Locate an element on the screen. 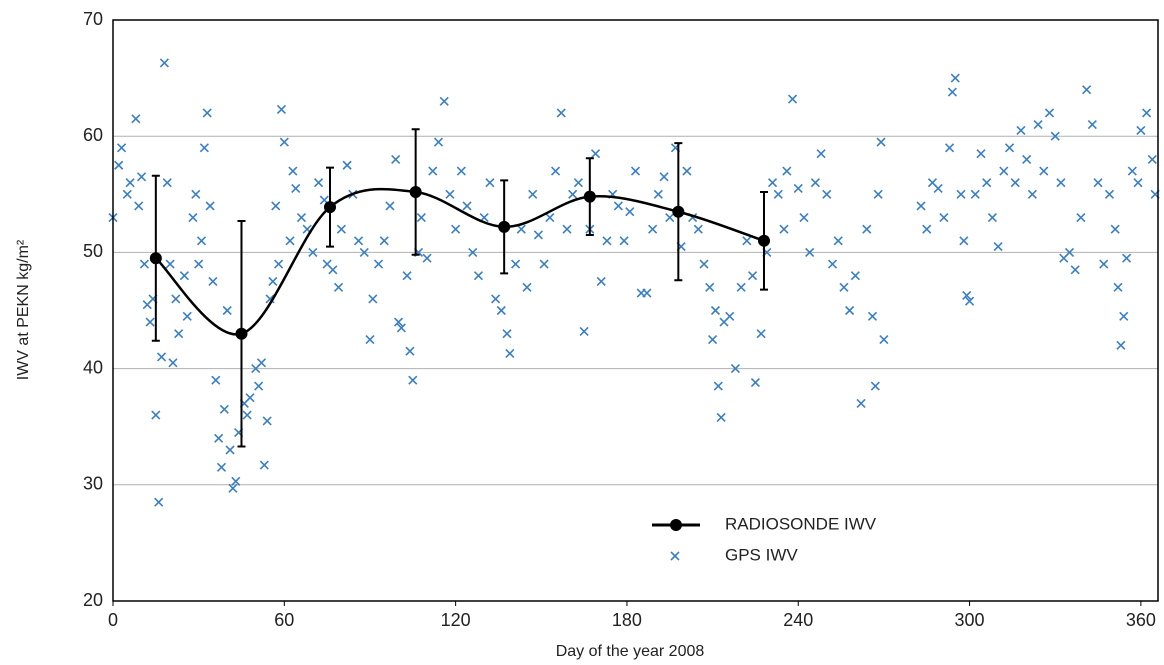 The image size is (1164, 665). x-axis-label: Day of the year 2008 is located at coordinates (630, 651).